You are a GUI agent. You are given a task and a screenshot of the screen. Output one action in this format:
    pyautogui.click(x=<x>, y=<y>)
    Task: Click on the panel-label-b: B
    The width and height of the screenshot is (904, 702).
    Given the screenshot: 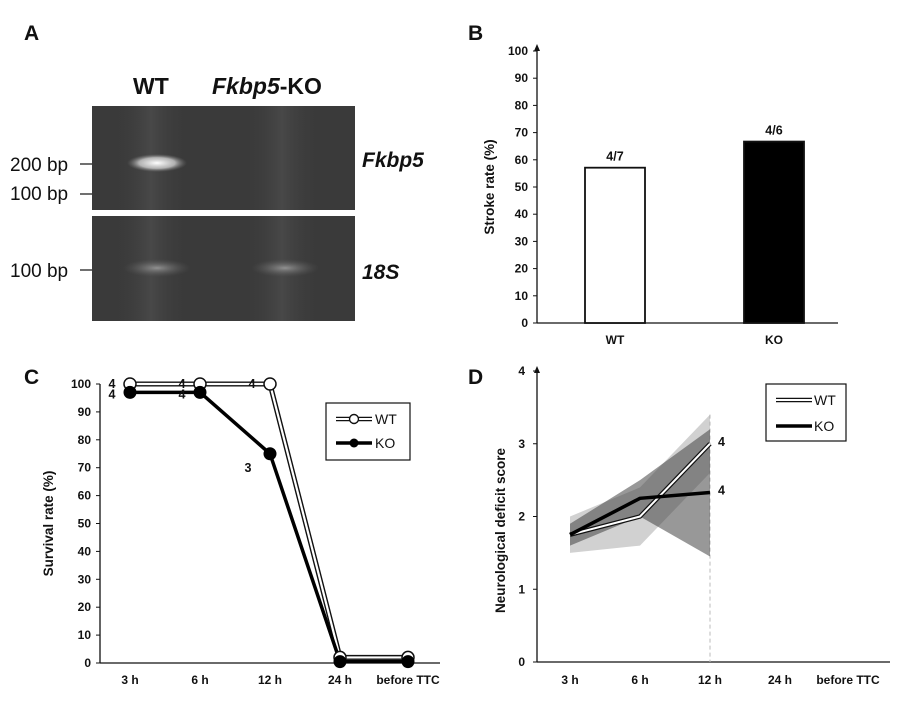 What is the action you would take?
    pyautogui.click(x=475, y=33)
    